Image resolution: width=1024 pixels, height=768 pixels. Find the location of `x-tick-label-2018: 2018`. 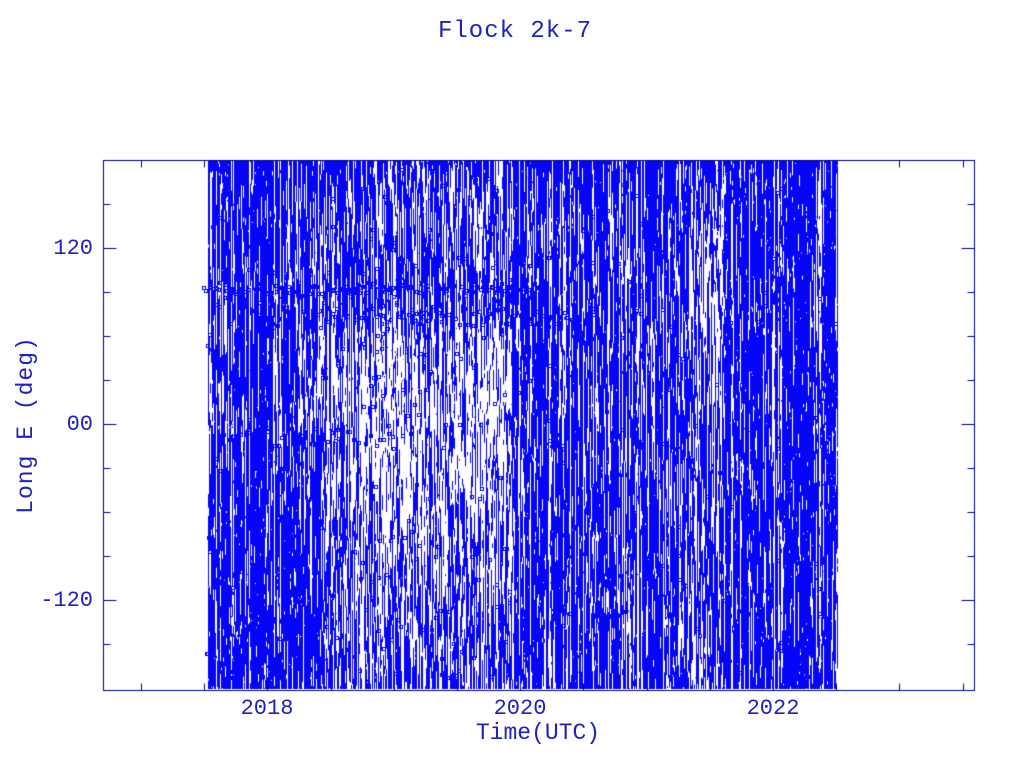

x-tick-label-2018: 2018 is located at coordinates (267, 708).